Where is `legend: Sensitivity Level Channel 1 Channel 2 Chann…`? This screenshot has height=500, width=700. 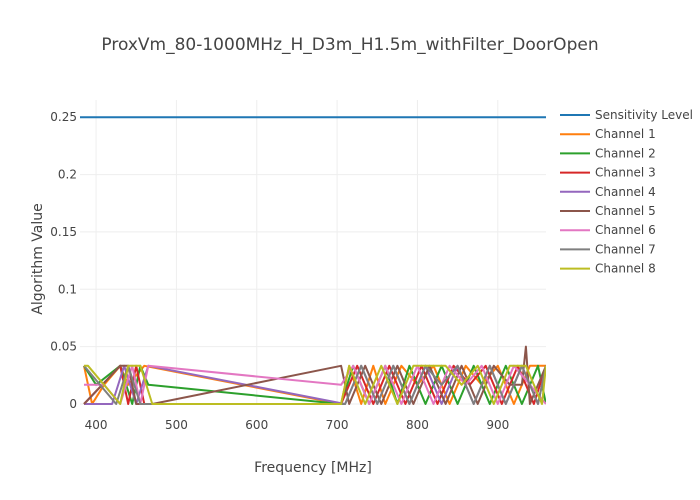 legend: Sensitivity Level Channel 1 Channel 2 Chann… is located at coordinates (626, 192).